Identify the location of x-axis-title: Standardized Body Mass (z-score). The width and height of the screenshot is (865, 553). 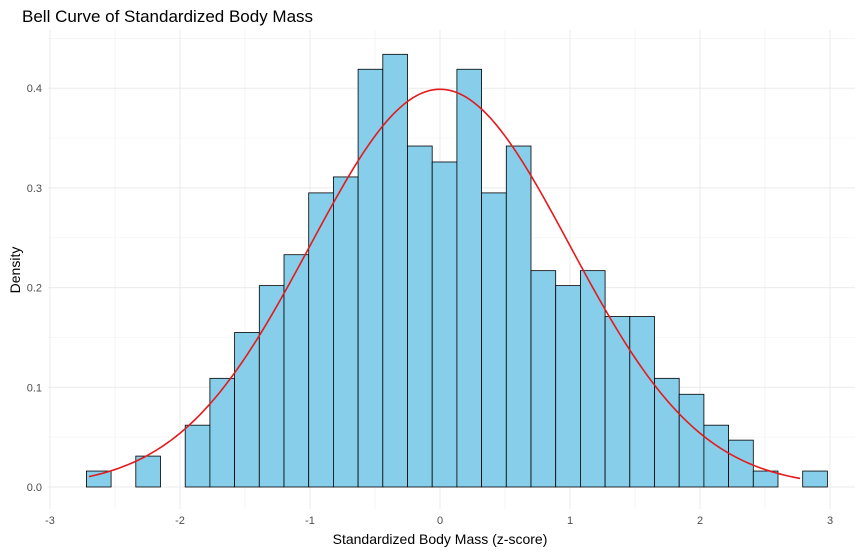
(440, 539).